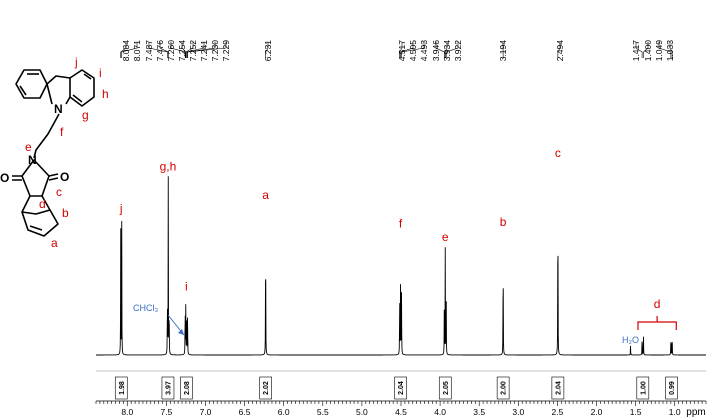 The height and width of the screenshot is (419, 714). I want to click on carbonyl-left, so click(17, 178).